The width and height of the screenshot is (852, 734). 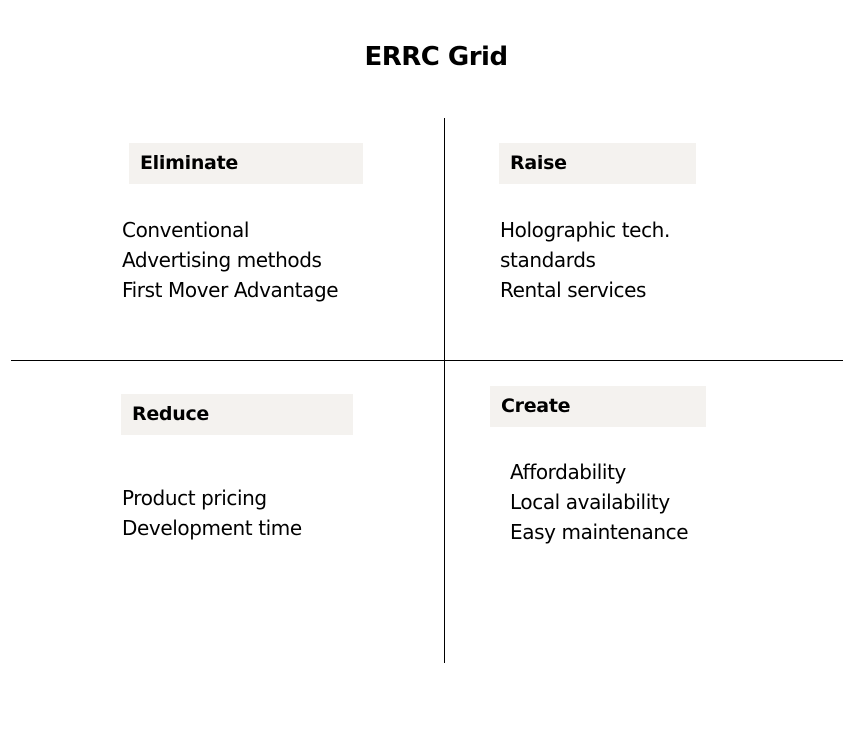 What do you see at coordinates (599, 532) in the screenshot?
I see `create-item: Easy maintenance` at bounding box center [599, 532].